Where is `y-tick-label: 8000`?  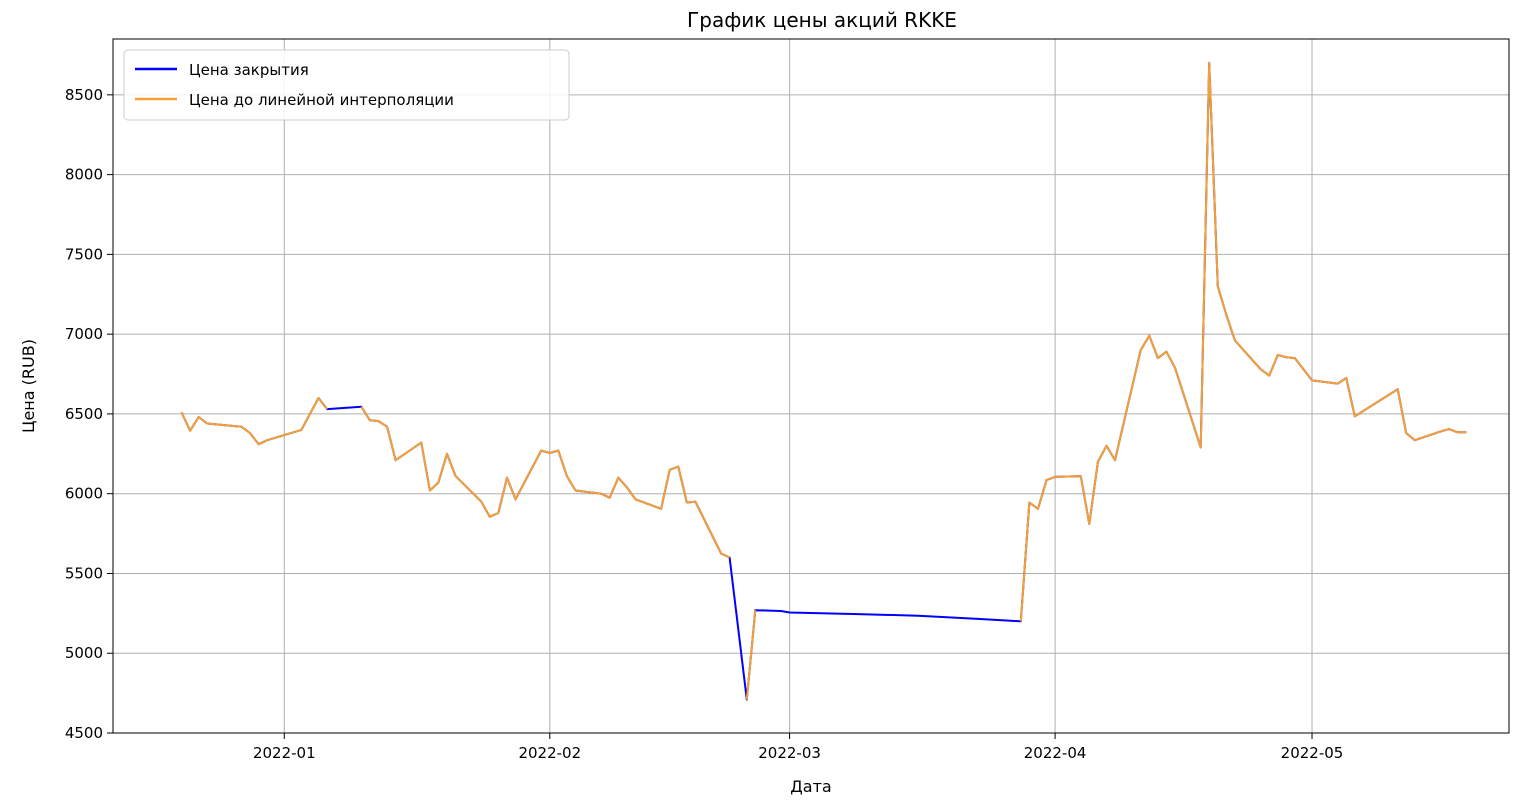
y-tick-label: 8000 is located at coordinates (84, 175).